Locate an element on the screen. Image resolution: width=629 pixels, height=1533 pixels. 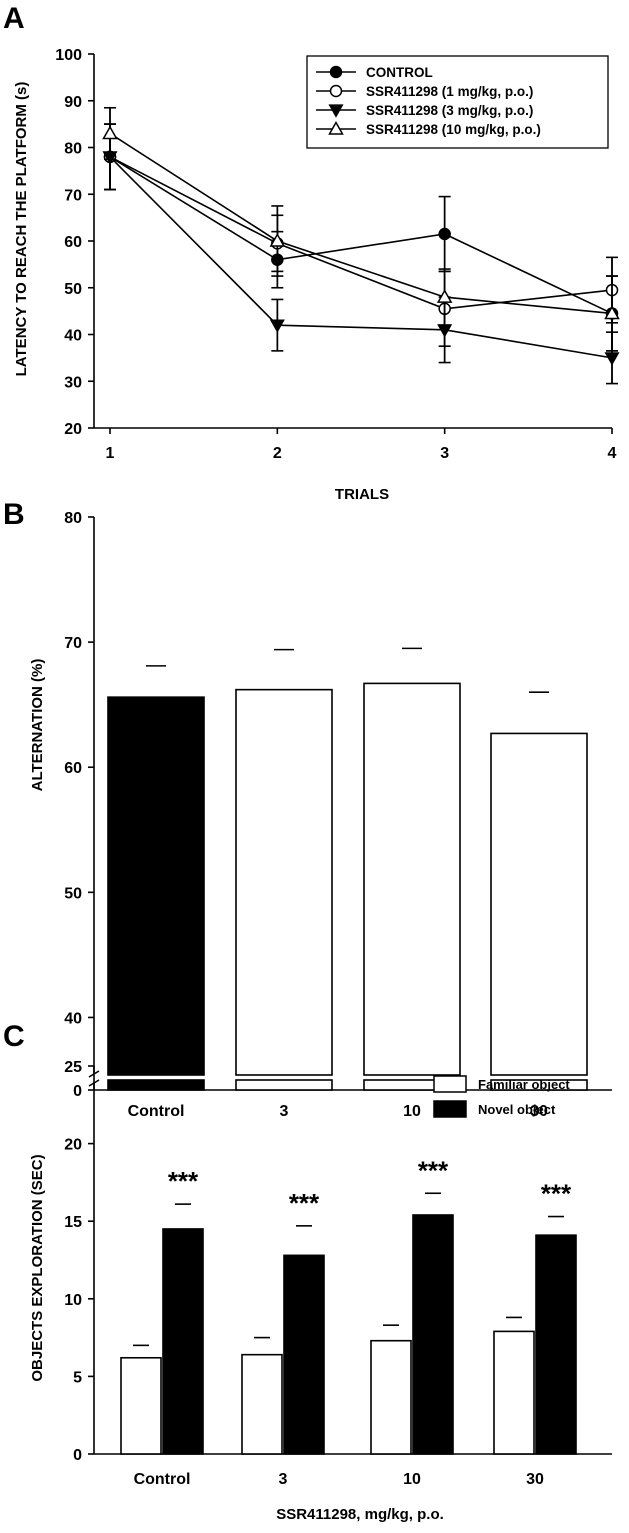
legend-label: SSR411298 (3 mg/kg, p.o.) is located at coordinates (449, 110).